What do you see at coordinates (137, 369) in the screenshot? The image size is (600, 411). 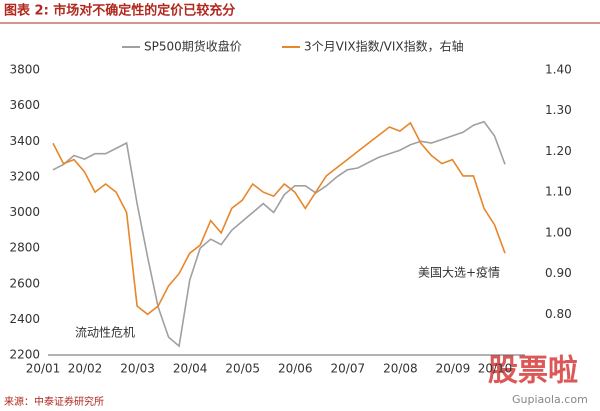 I see `x-tick-label: 20/03` at bounding box center [137, 369].